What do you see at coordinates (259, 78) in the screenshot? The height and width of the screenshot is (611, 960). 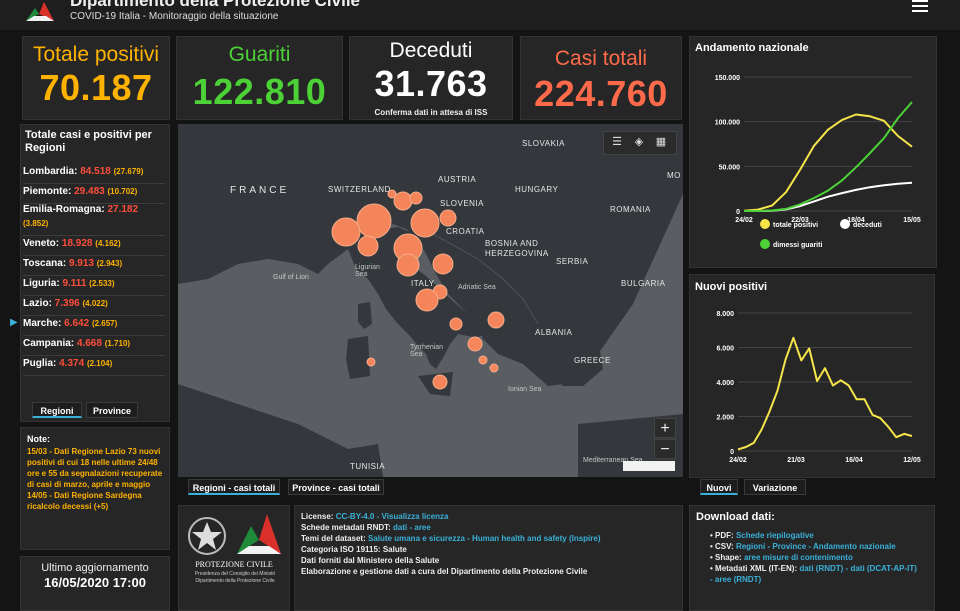 I see `kpi-guariti: Guariti 122.810` at bounding box center [259, 78].